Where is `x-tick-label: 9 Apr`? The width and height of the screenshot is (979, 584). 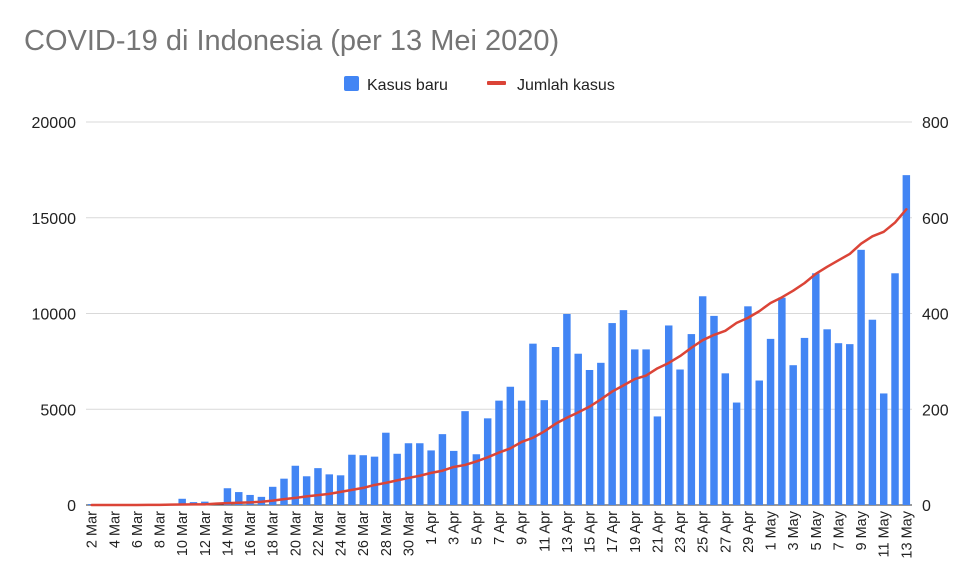 x-tick-label: 9 Apr is located at coordinates (523, 528).